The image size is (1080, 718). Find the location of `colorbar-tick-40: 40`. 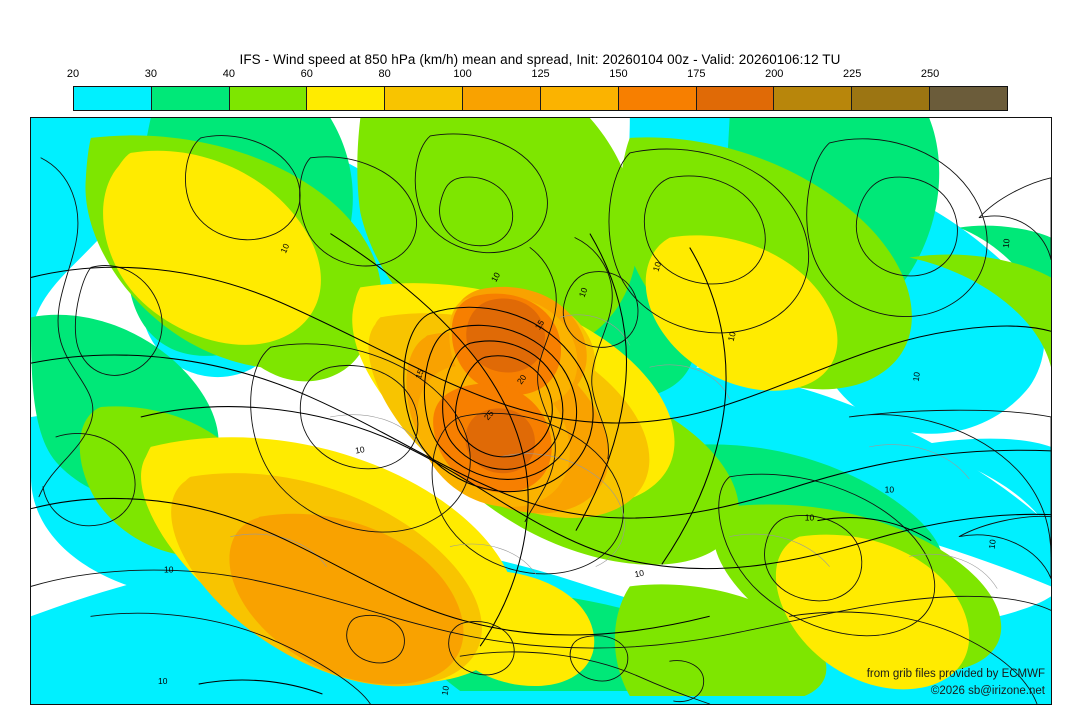

colorbar-tick-40: 40 is located at coordinates (228, 74).